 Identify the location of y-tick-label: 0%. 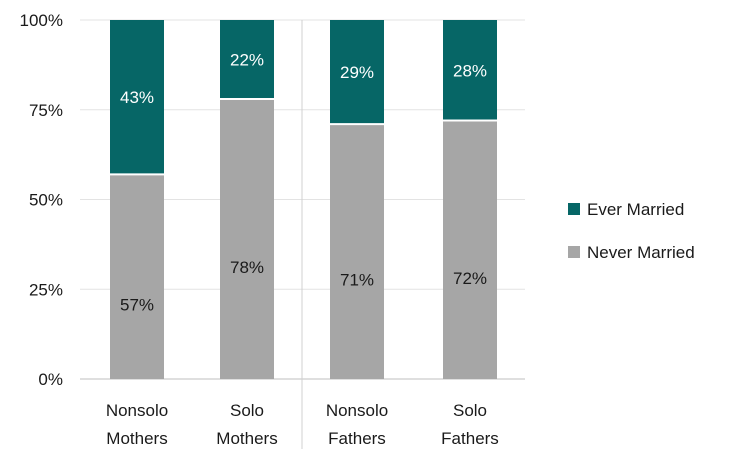
(50, 379).